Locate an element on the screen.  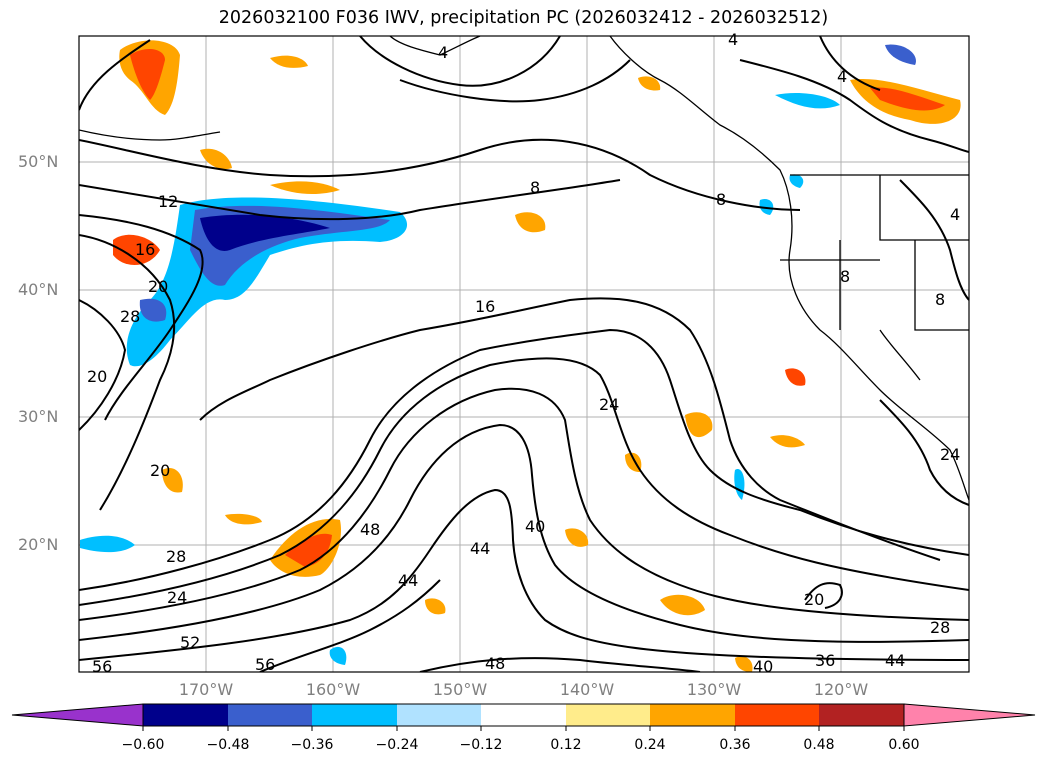
colorbar-tick-label: −0.48 is located at coordinates (228, 745).